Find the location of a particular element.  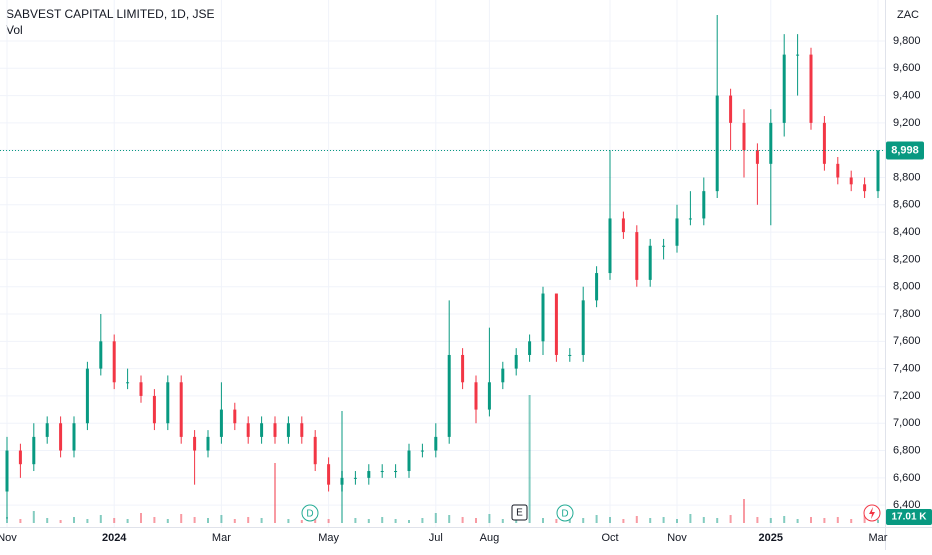

x-tick-label: Aug is located at coordinates (490, 538).